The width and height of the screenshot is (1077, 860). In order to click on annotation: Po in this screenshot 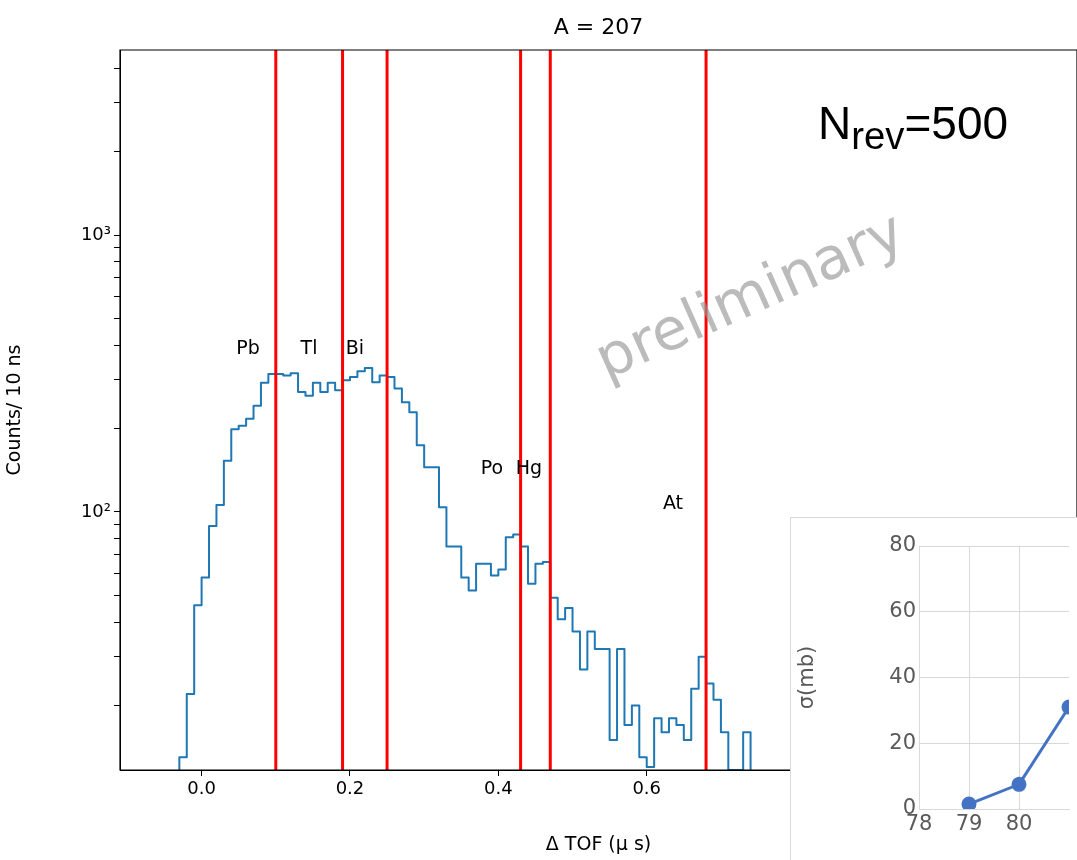, I will do `click(492, 466)`.